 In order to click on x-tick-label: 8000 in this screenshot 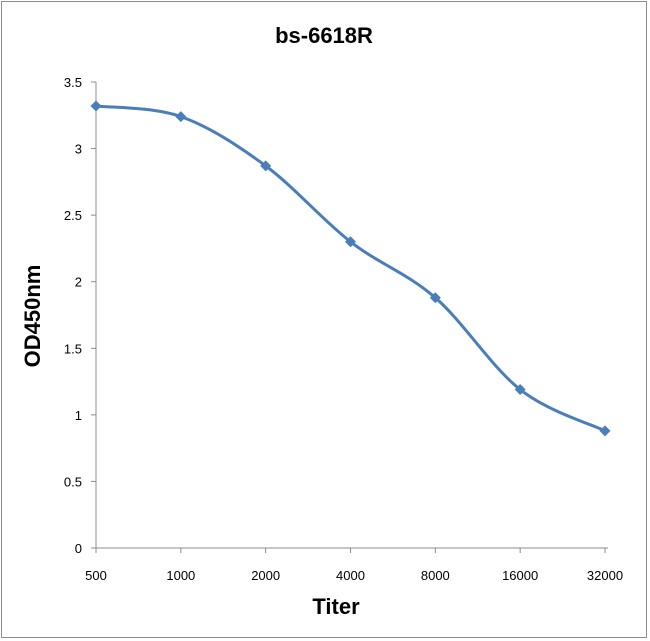, I will do `click(435, 575)`.